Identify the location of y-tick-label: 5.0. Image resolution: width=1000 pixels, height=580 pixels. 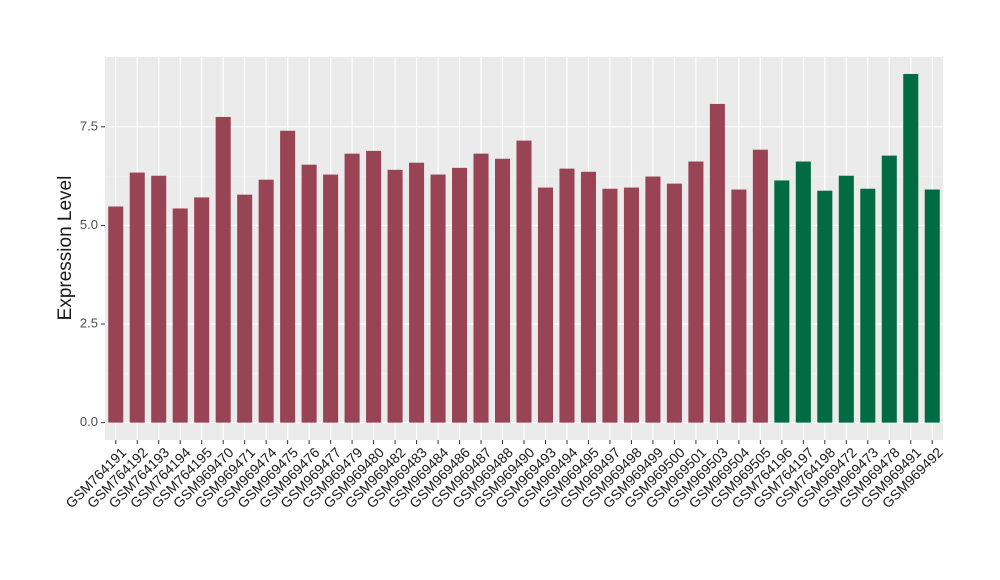
(89, 224).